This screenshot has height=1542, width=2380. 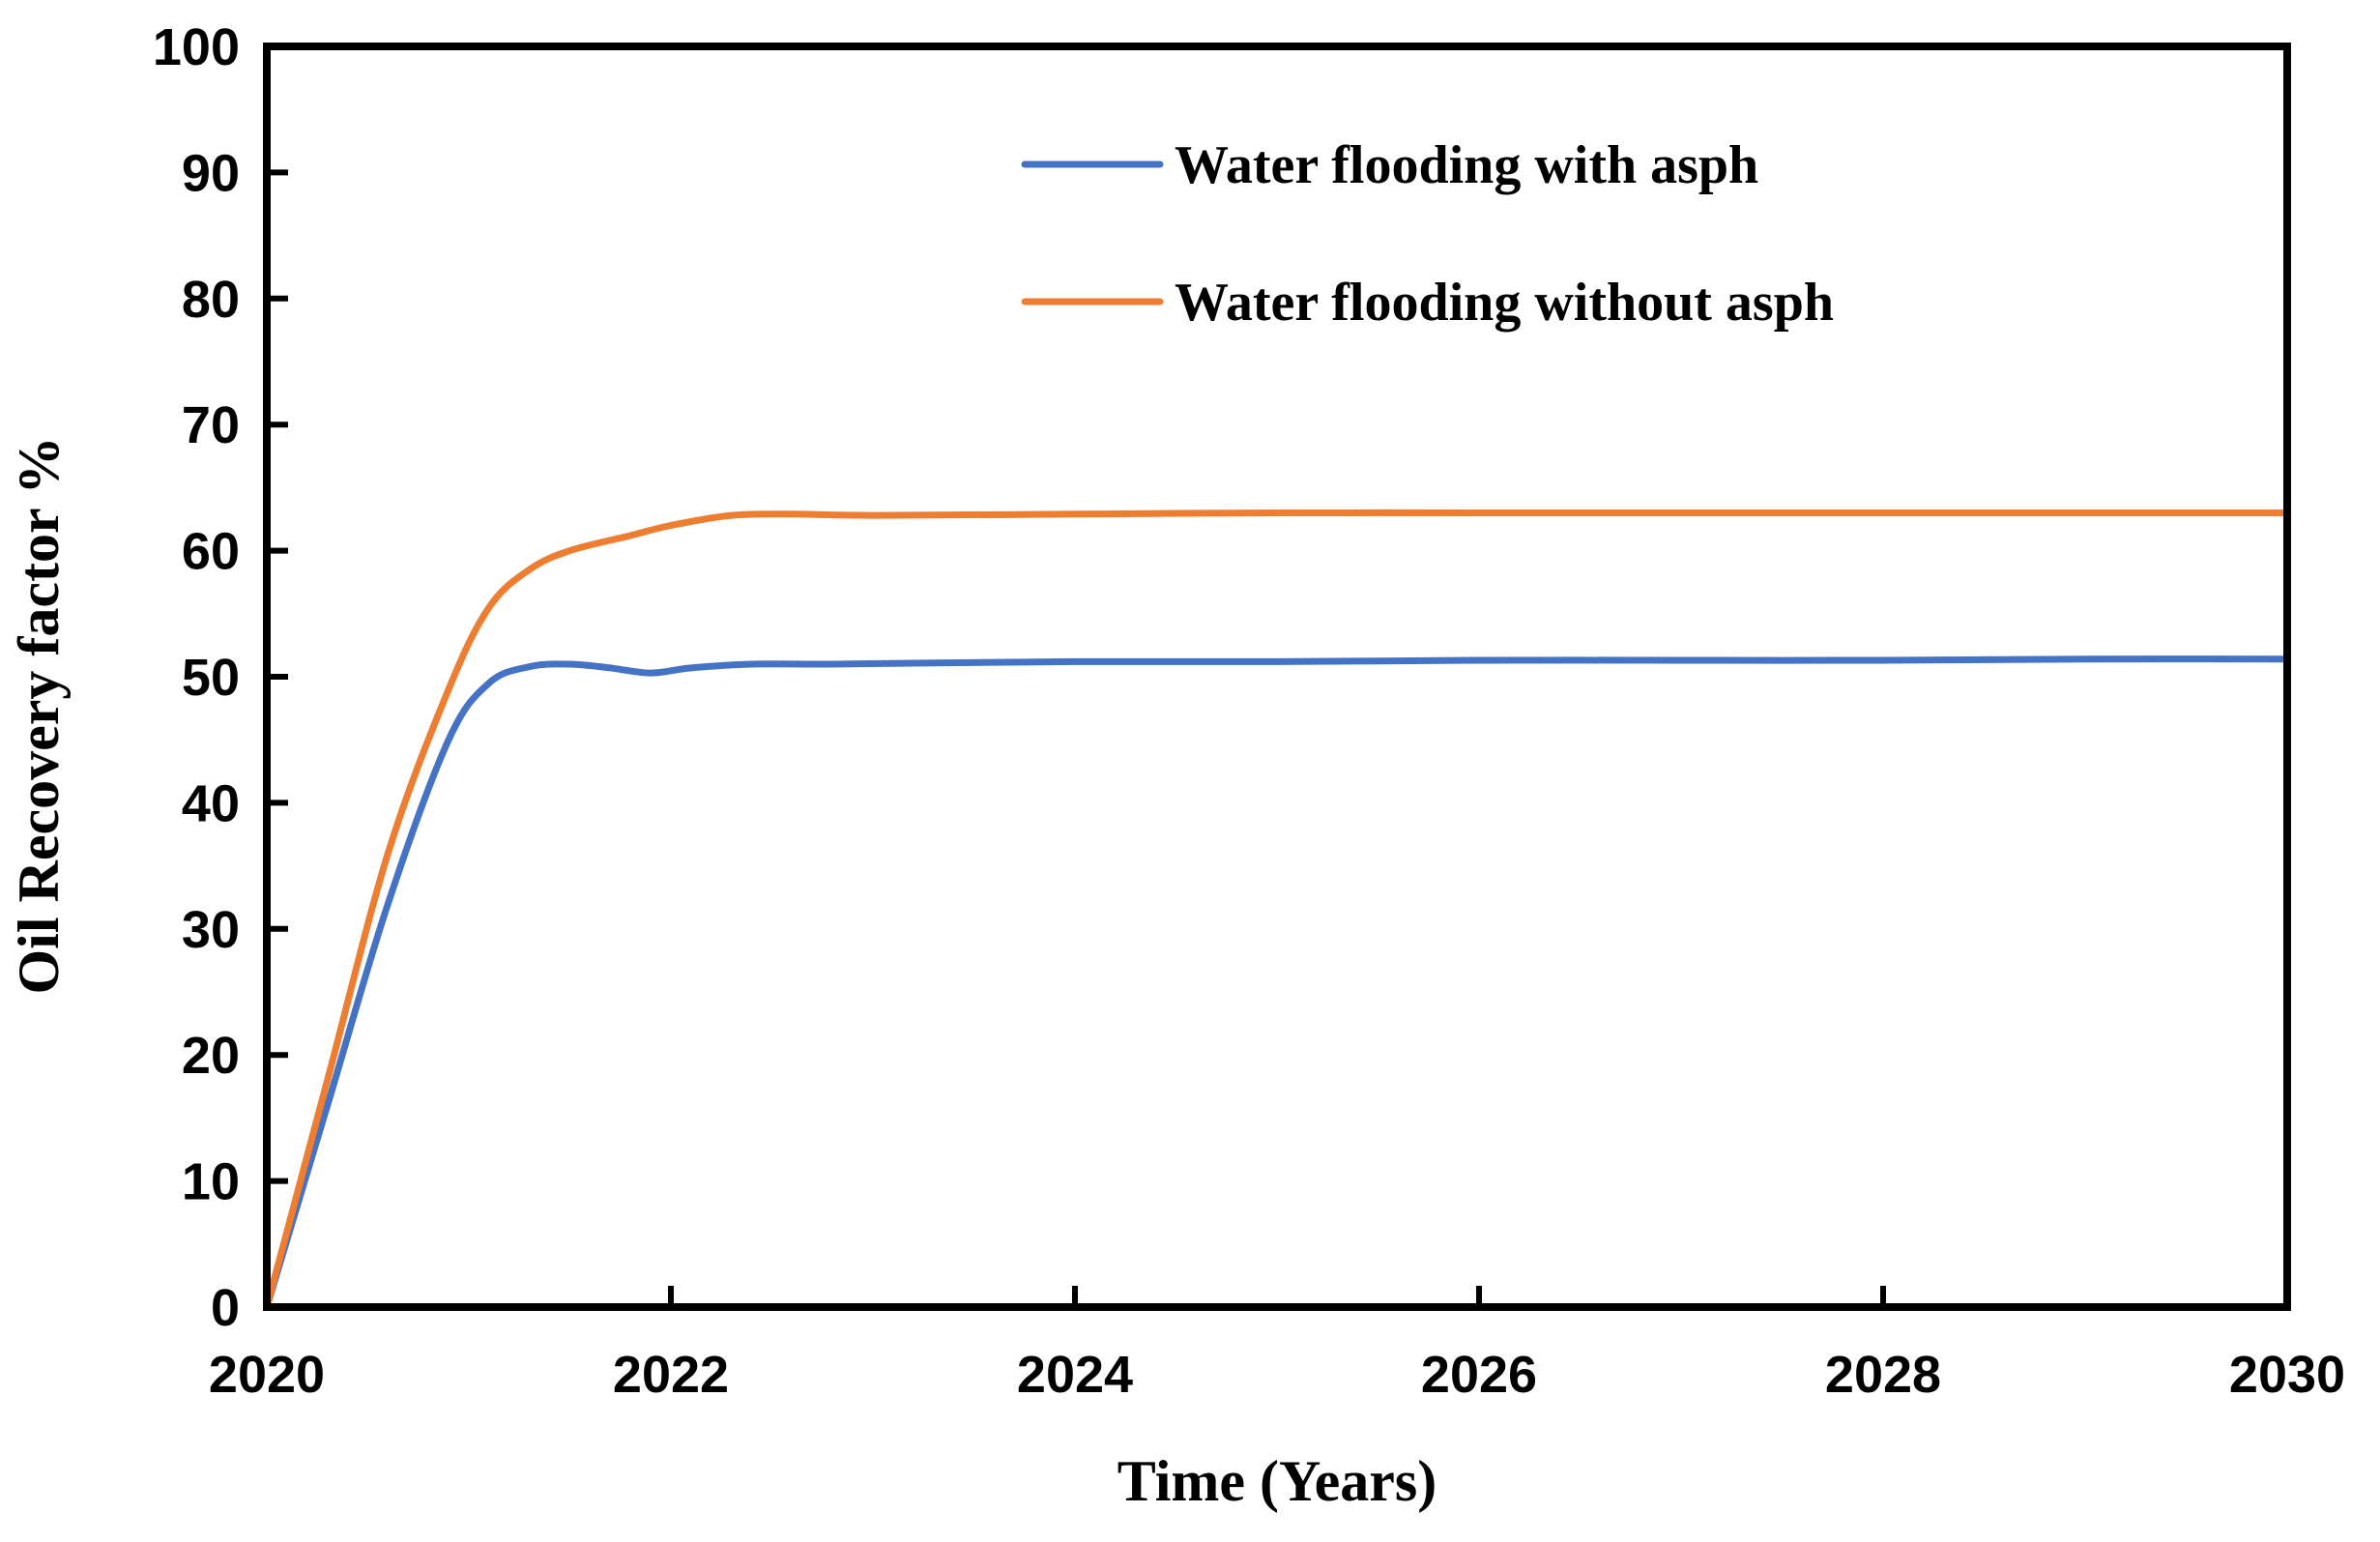 I want to click on x-axis-title: Time (Years), so click(x=1277, y=1481).